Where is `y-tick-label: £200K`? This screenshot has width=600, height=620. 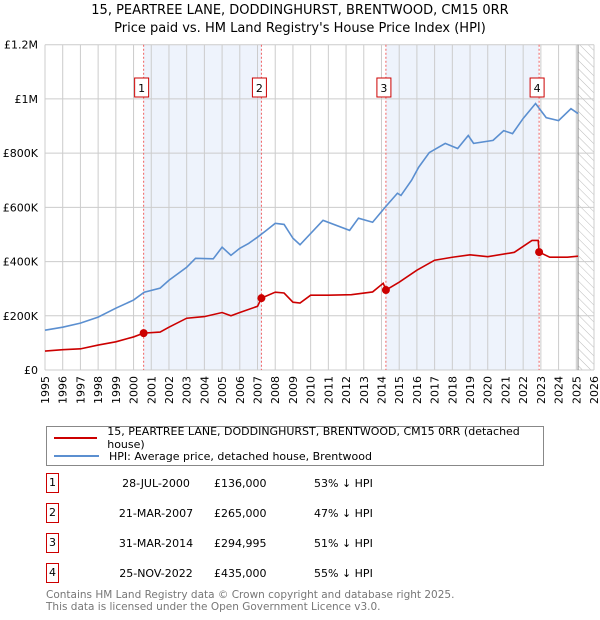
y-tick-label: £200K is located at coordinates (21, 316).